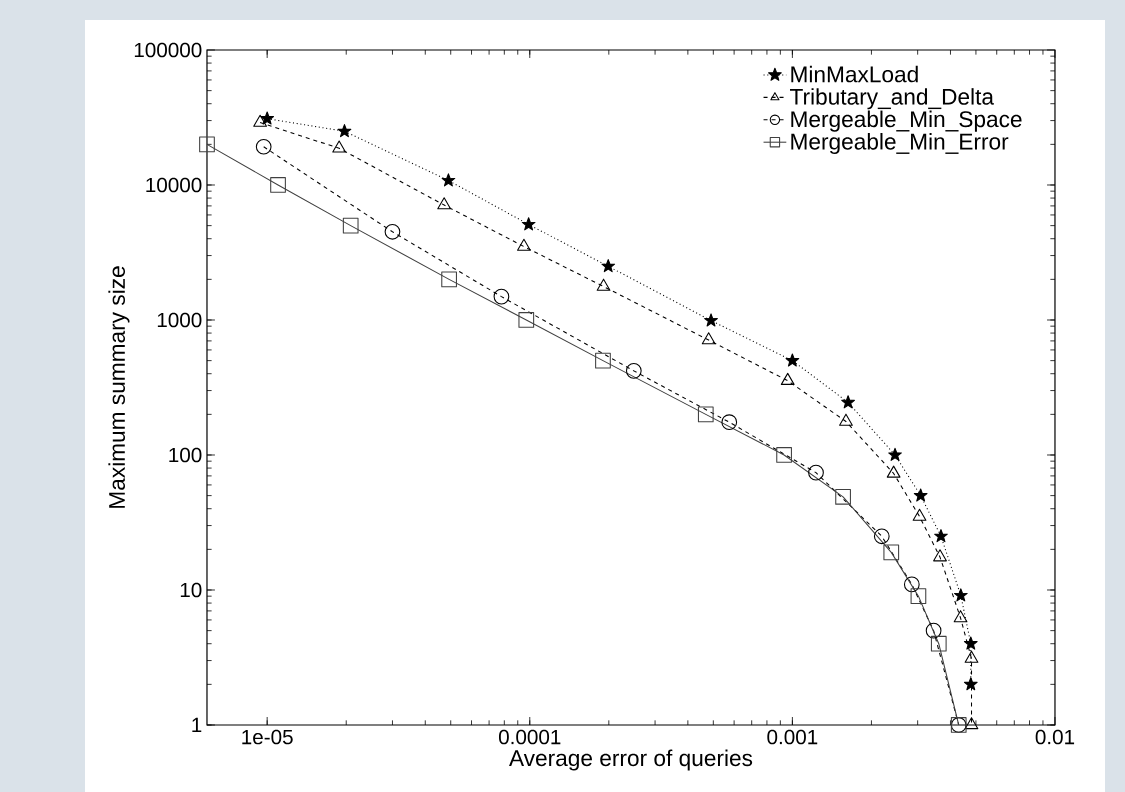 The image size is (1125, 792). Describe the element at coordinates (119, 387) in the screenshot. I see `y-axis-title: Maximum summary size` at that location.